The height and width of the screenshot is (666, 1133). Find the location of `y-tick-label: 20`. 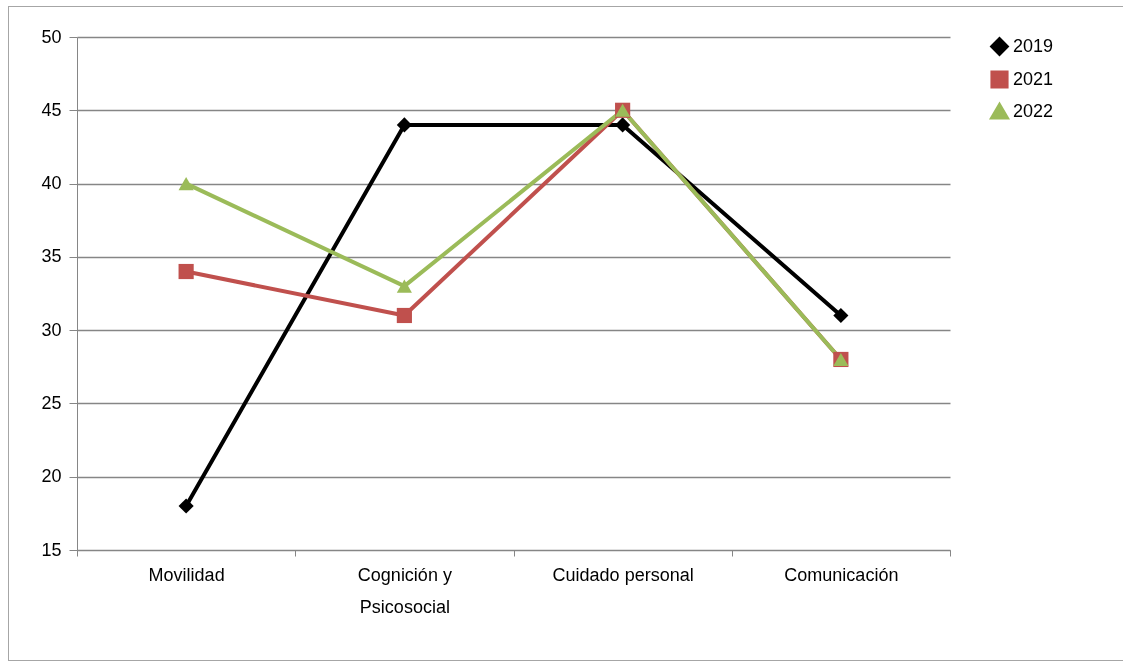

y-tick-label: 20 is located at coordinates (51, 476).